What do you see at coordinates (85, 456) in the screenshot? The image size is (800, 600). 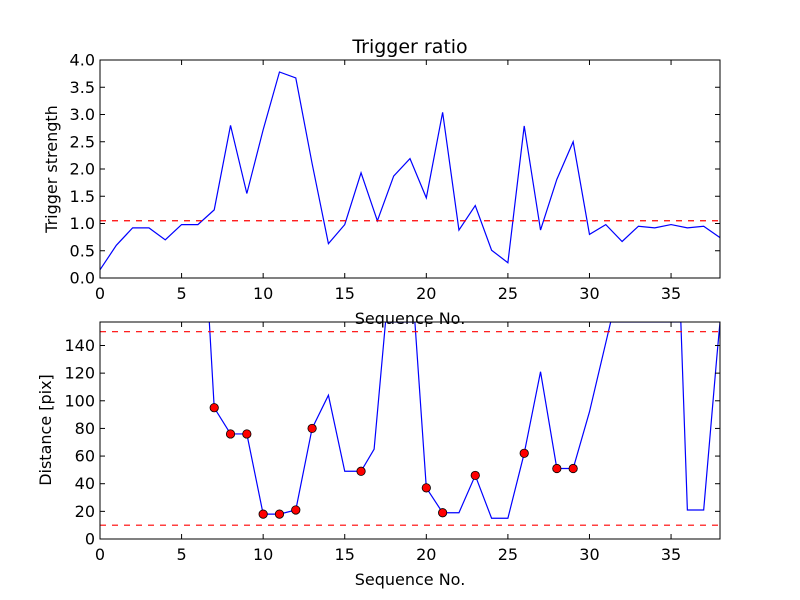 I see `y-tick-label: 60` at bounding box center [85, 456].